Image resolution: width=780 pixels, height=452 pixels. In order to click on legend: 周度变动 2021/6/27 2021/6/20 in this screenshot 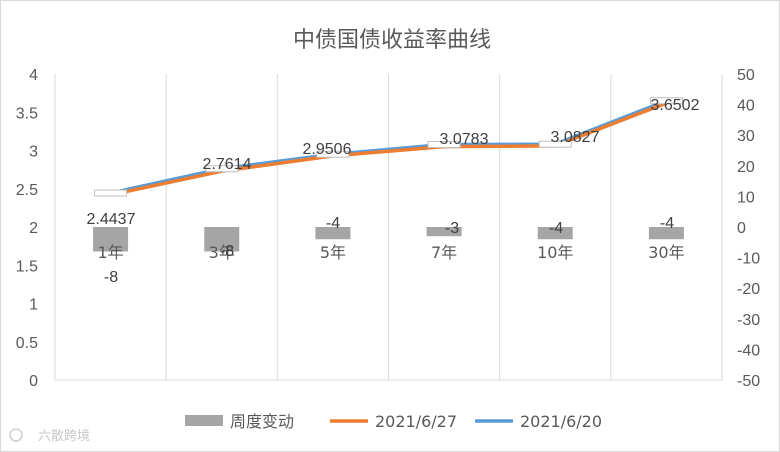, I will do `click(393, 421)`.